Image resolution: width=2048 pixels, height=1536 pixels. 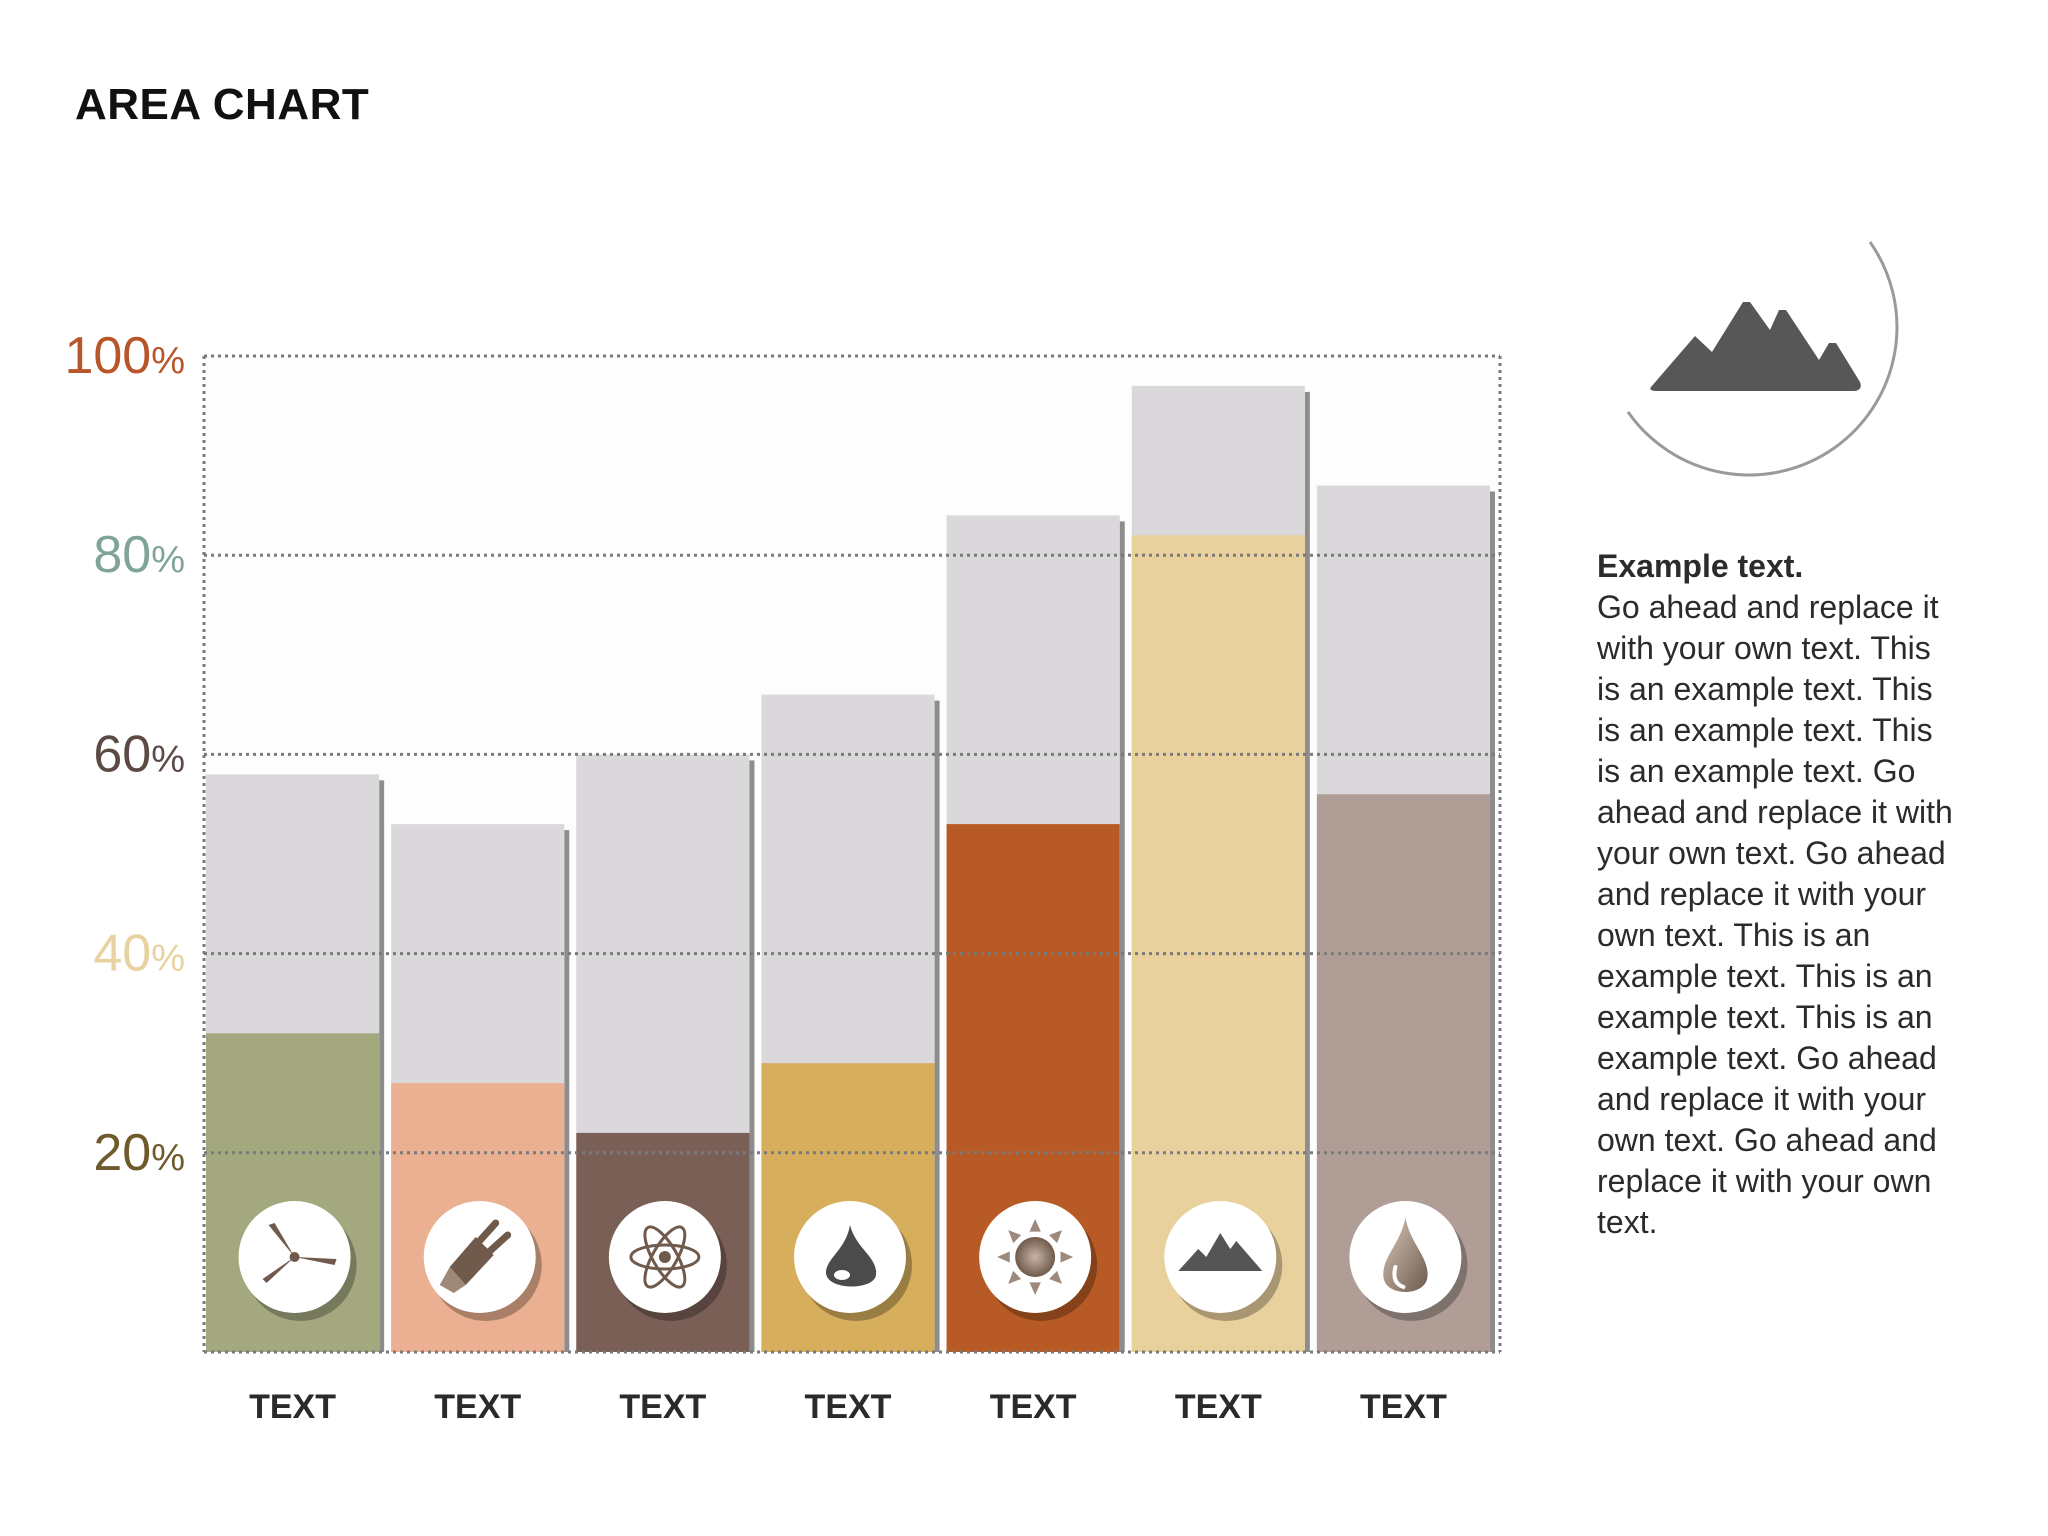 What do you see at coordinates (1405, 1254) in the screenshot?
I see `water-drop-icon` at bounding box center [1405, 1254].